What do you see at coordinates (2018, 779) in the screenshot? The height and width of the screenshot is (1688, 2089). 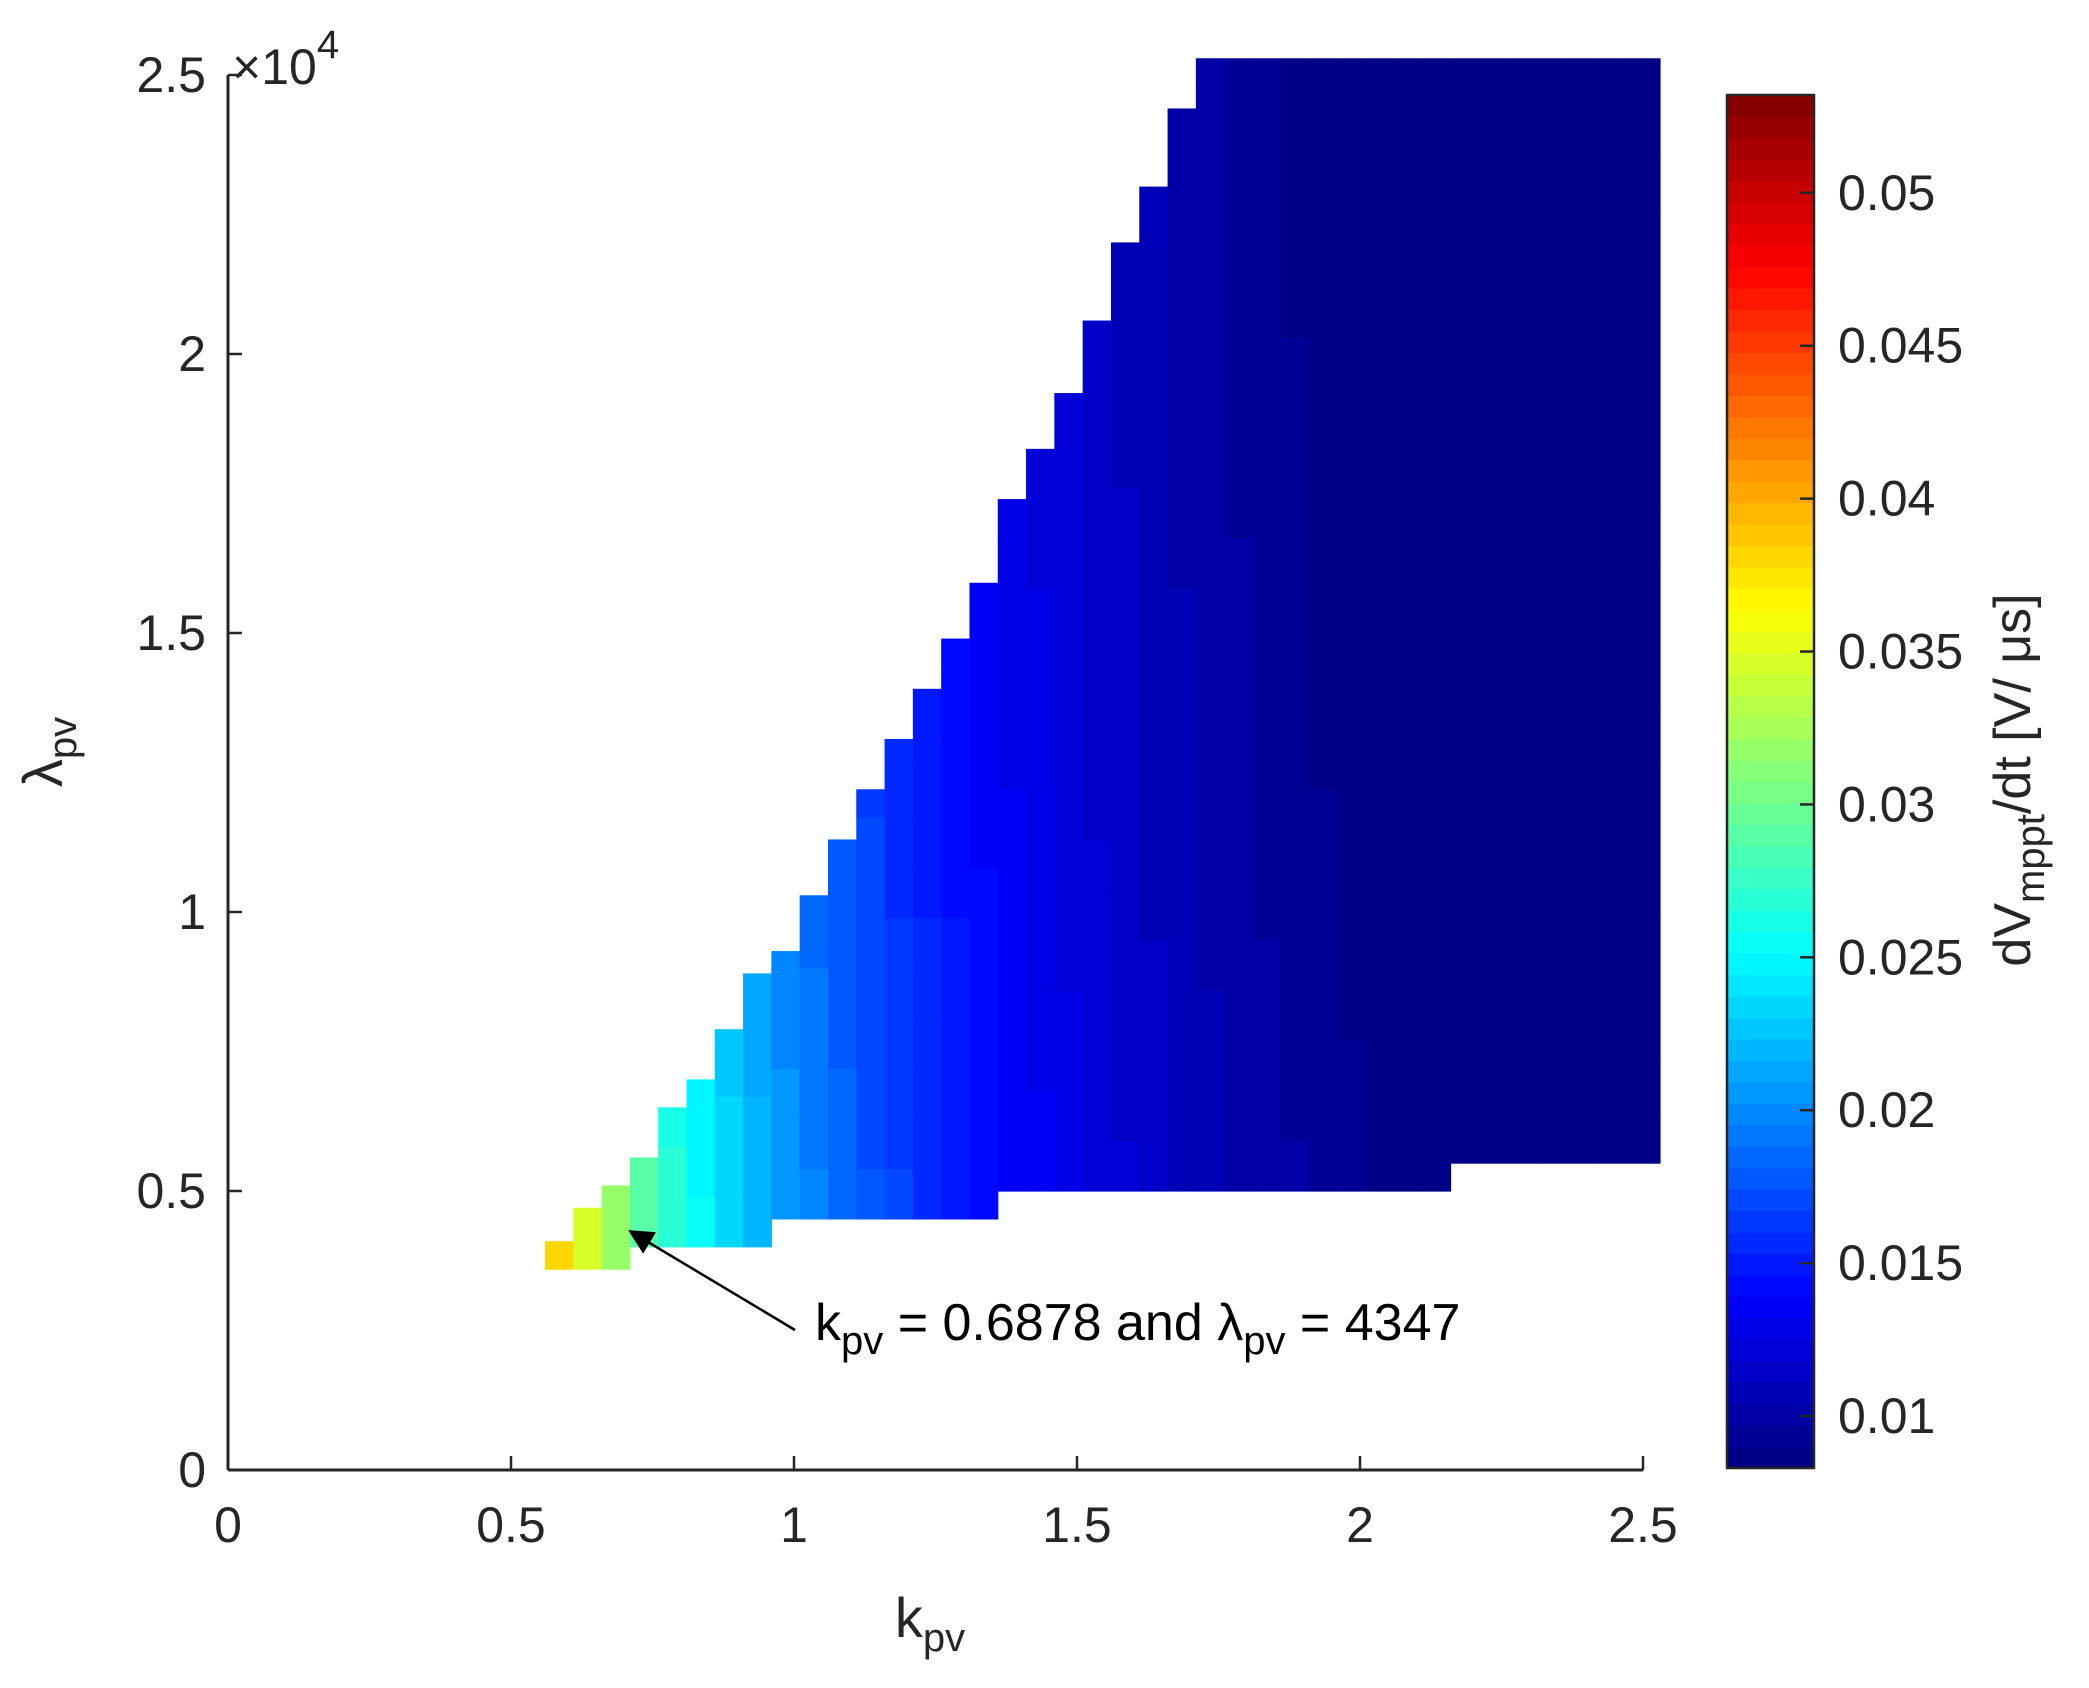 I see `colorbar-label: dVmppt/dt [V/ μs]` at bounding box center [2018, 779].